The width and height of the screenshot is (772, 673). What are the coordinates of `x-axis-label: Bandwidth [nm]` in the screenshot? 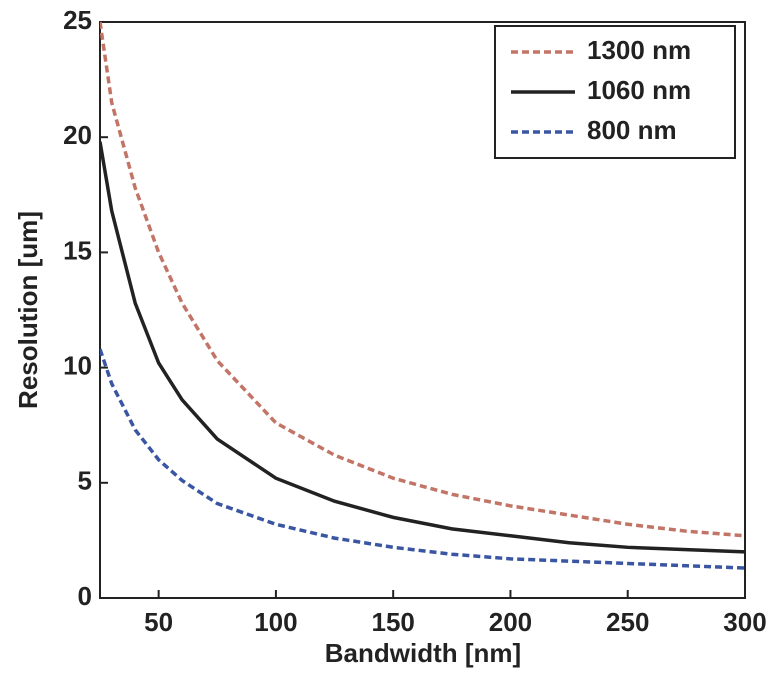 It's located at (423, 653).